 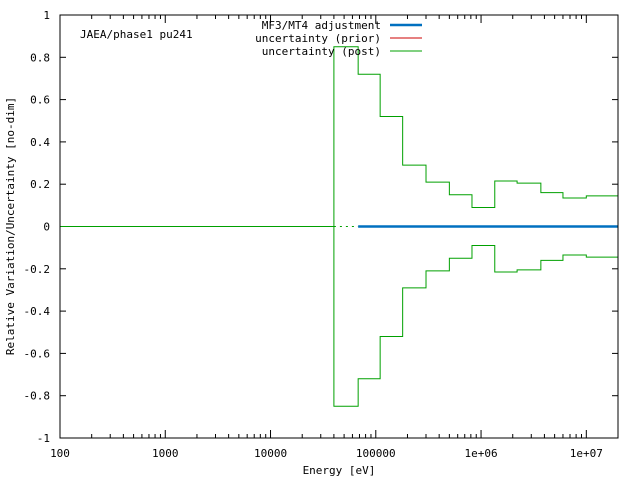 I want to click on y-tick-label: -0.4, so click(x=37, y=311).